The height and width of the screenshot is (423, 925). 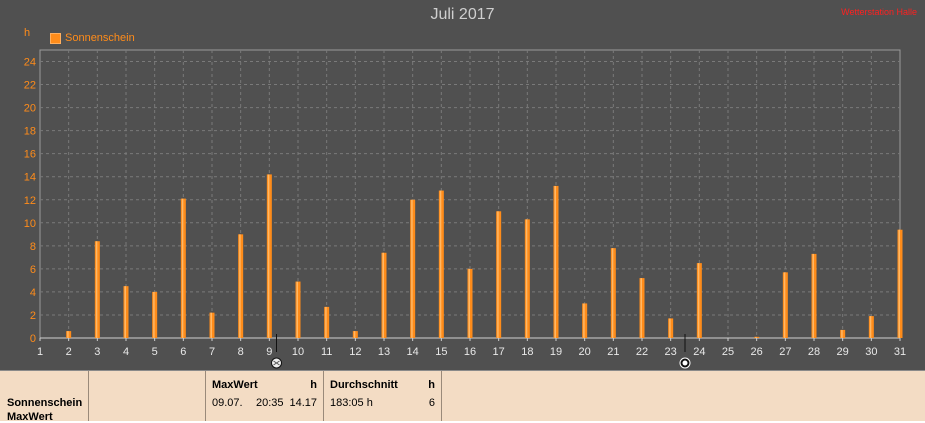 What do you see at coordinates (413, 352) in the screenshot?
I see `x-tick-label: 14` at bounding box center [413, 352].